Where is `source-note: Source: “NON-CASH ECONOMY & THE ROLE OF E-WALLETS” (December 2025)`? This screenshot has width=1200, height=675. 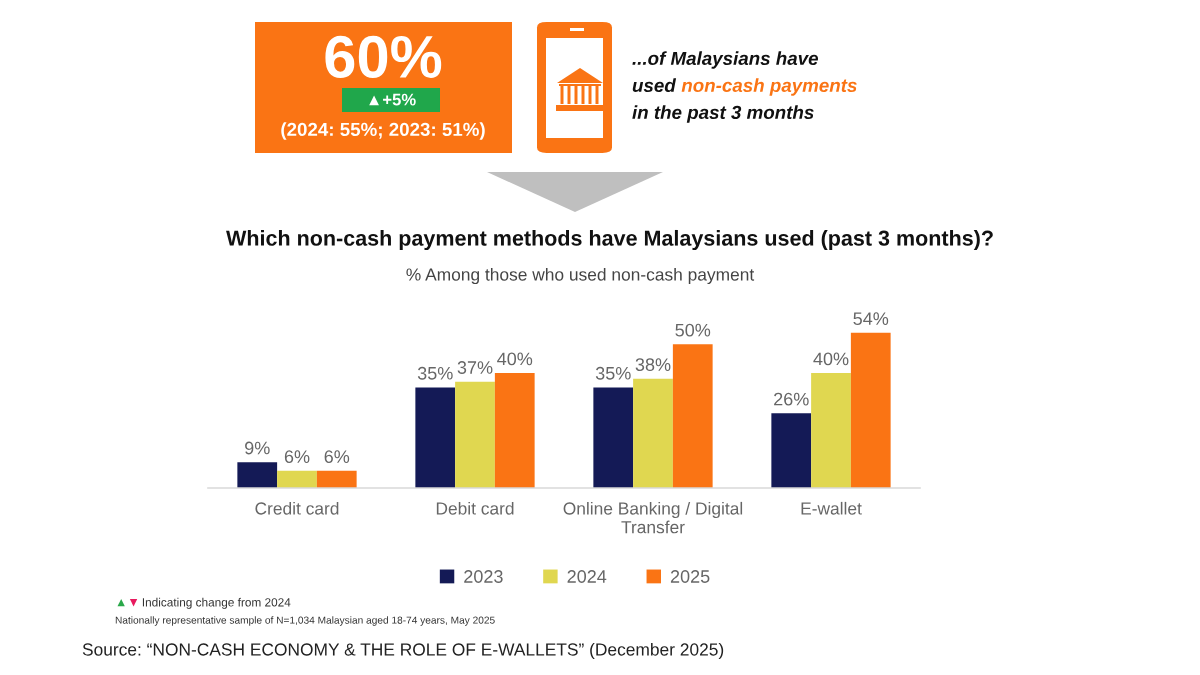
source-note: Source: “NON-CASH ECONOMY & THE ROLE OF E-WALLETS” (December 2025) is located at coordinates (403, 651).